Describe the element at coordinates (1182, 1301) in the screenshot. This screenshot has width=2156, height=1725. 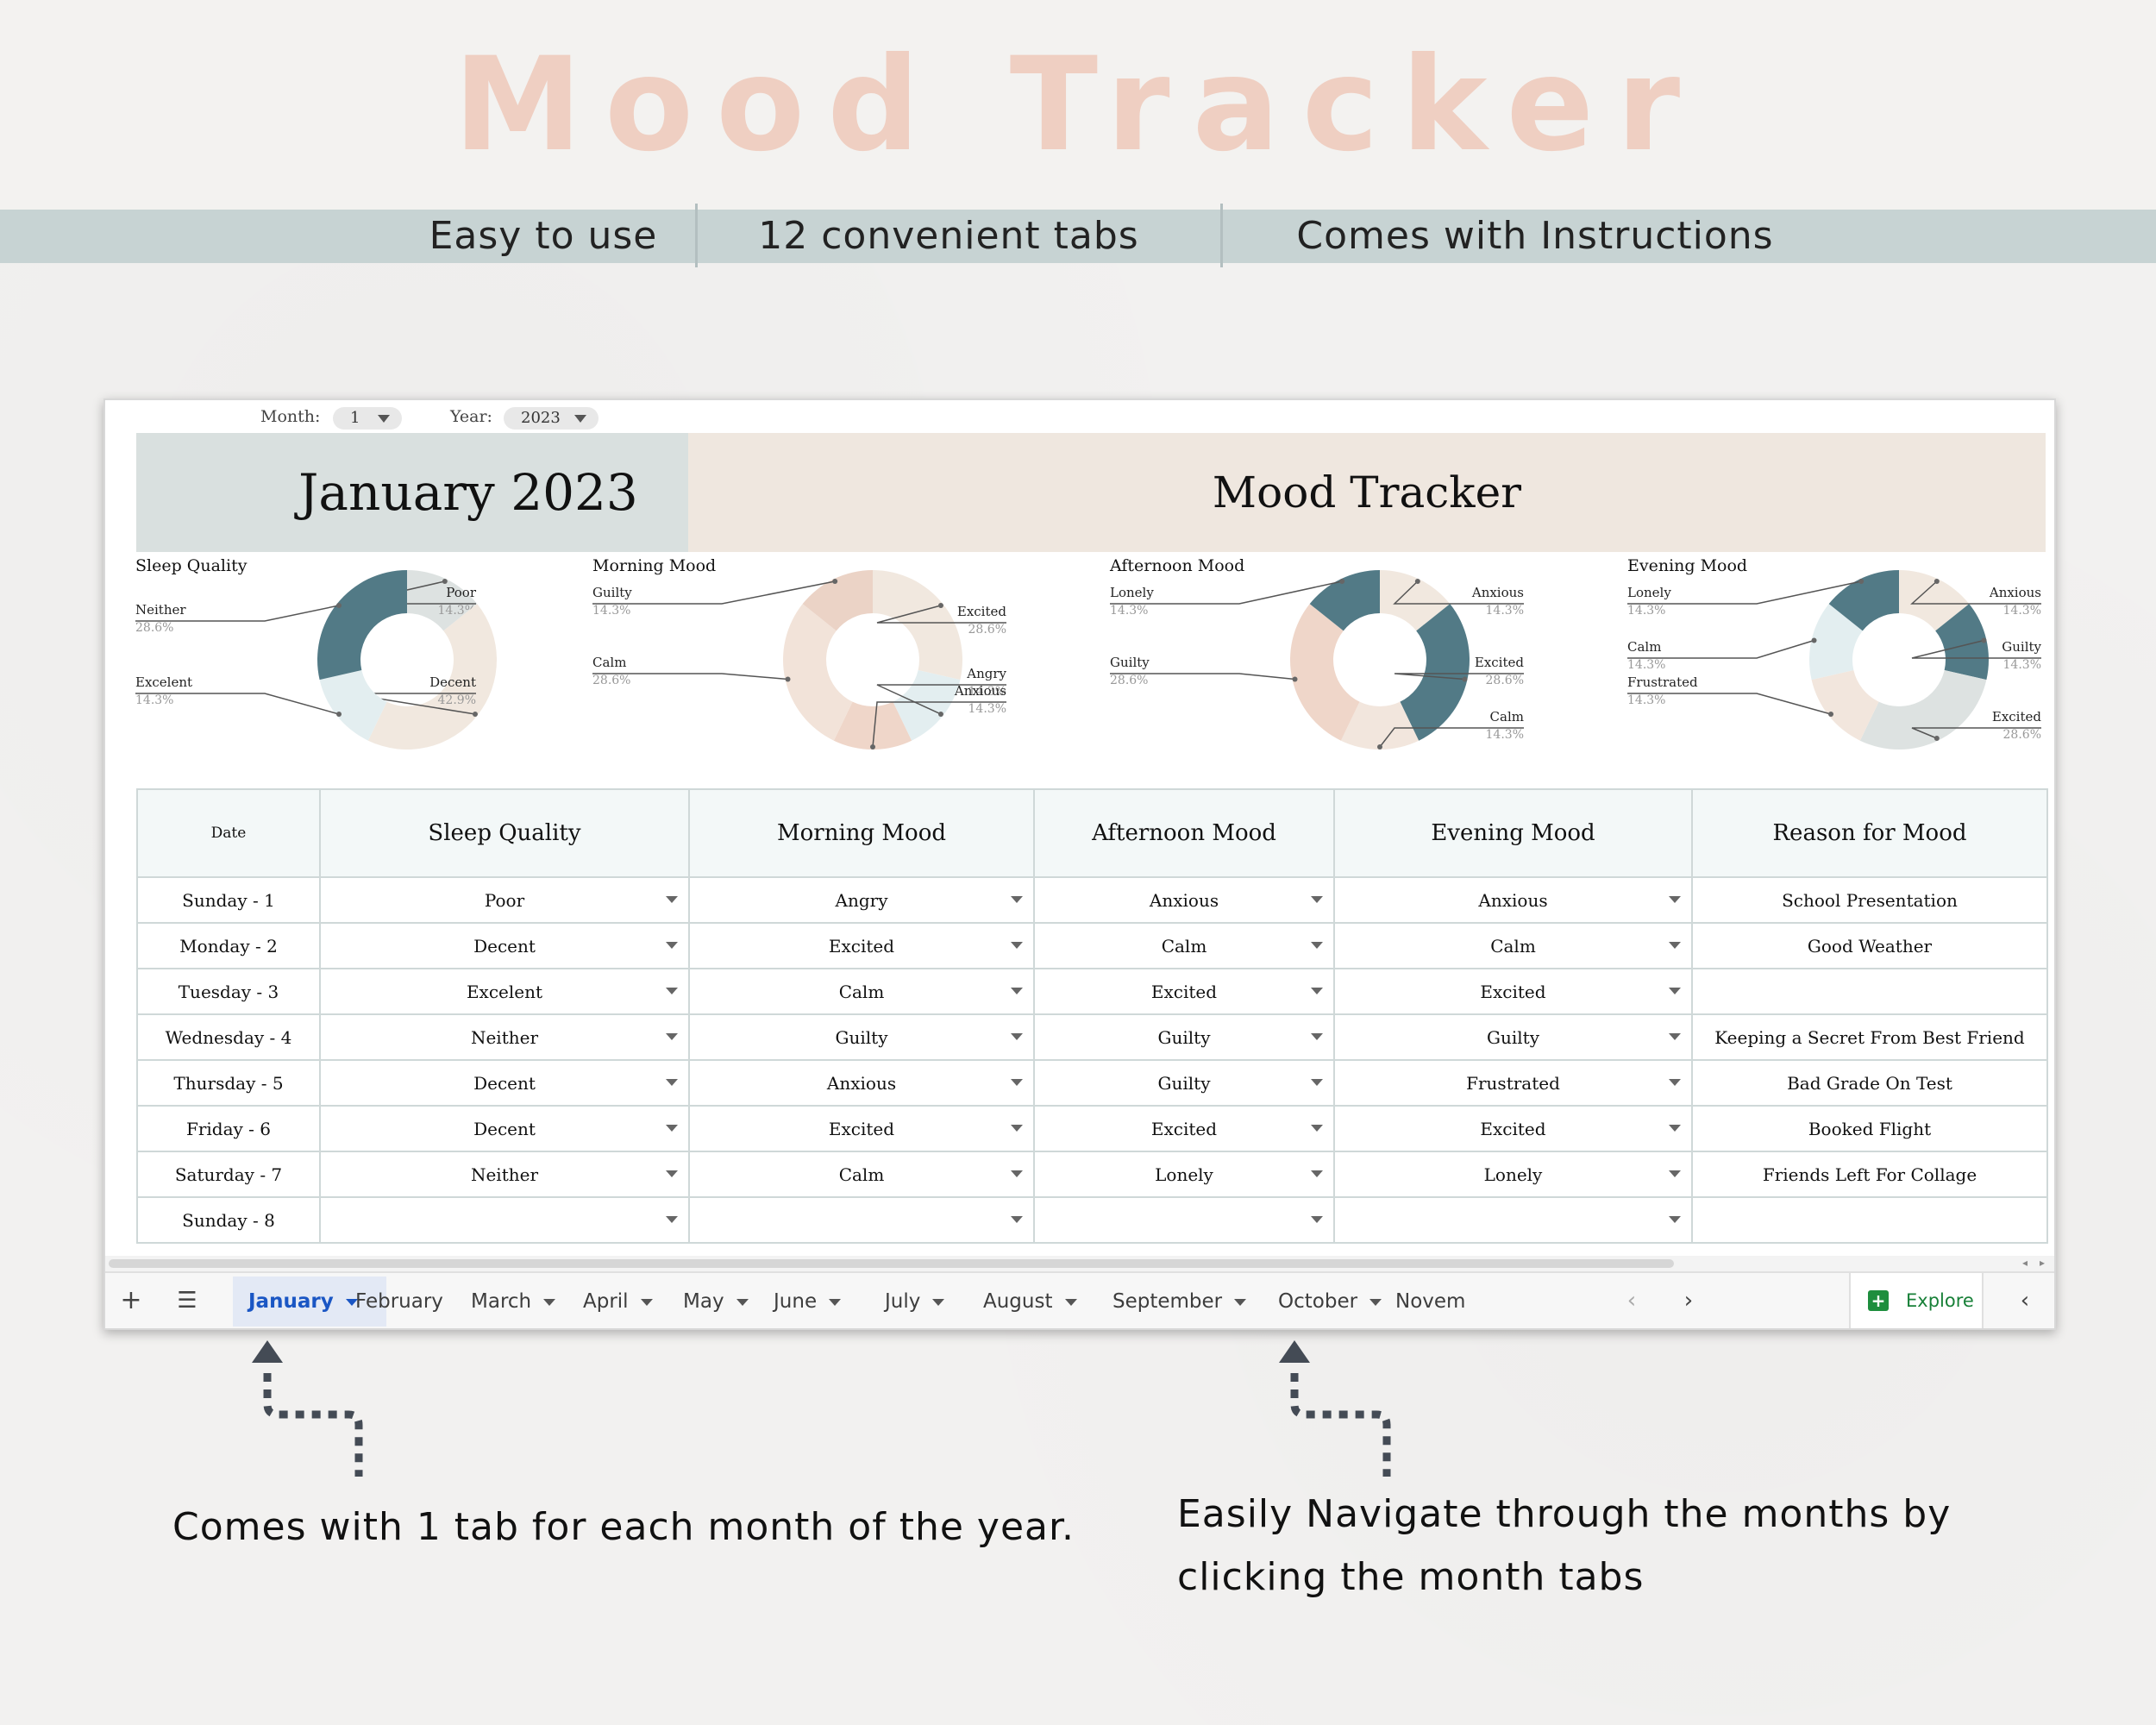
I see `sheet-tab-september: September` at that location.